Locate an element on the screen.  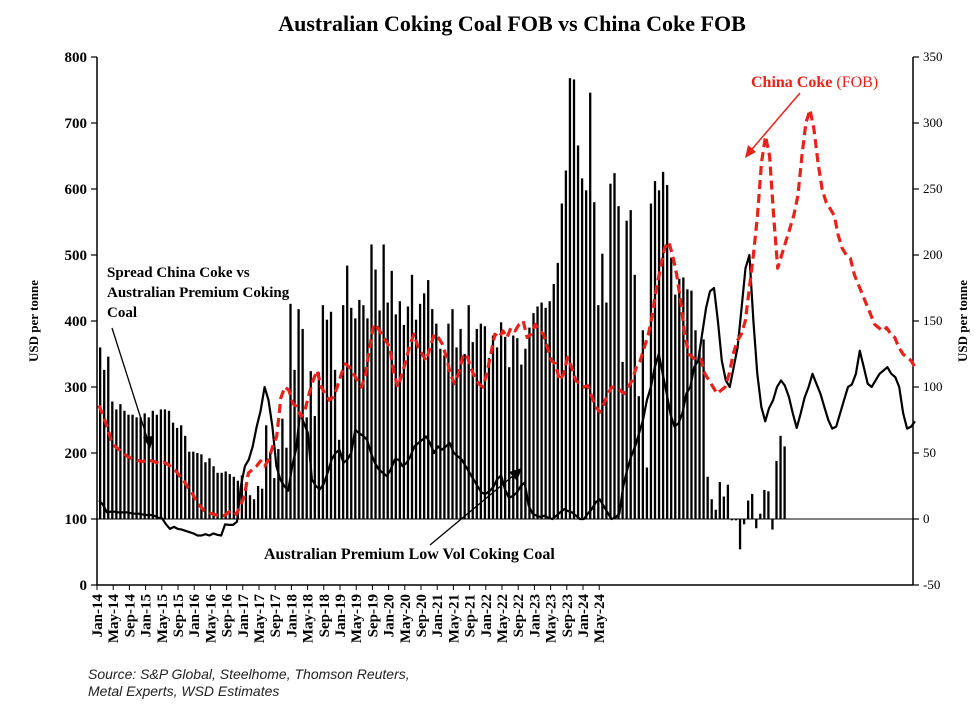
x-tick-label: May-20 is located at coordinates (406, 618).